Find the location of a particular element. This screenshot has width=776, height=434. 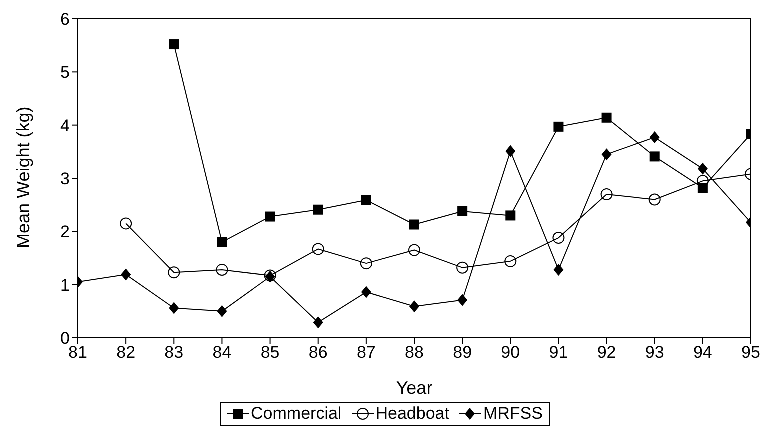

y-axis-title: Mean Weight (kg) is located at coordinates (23, 177).